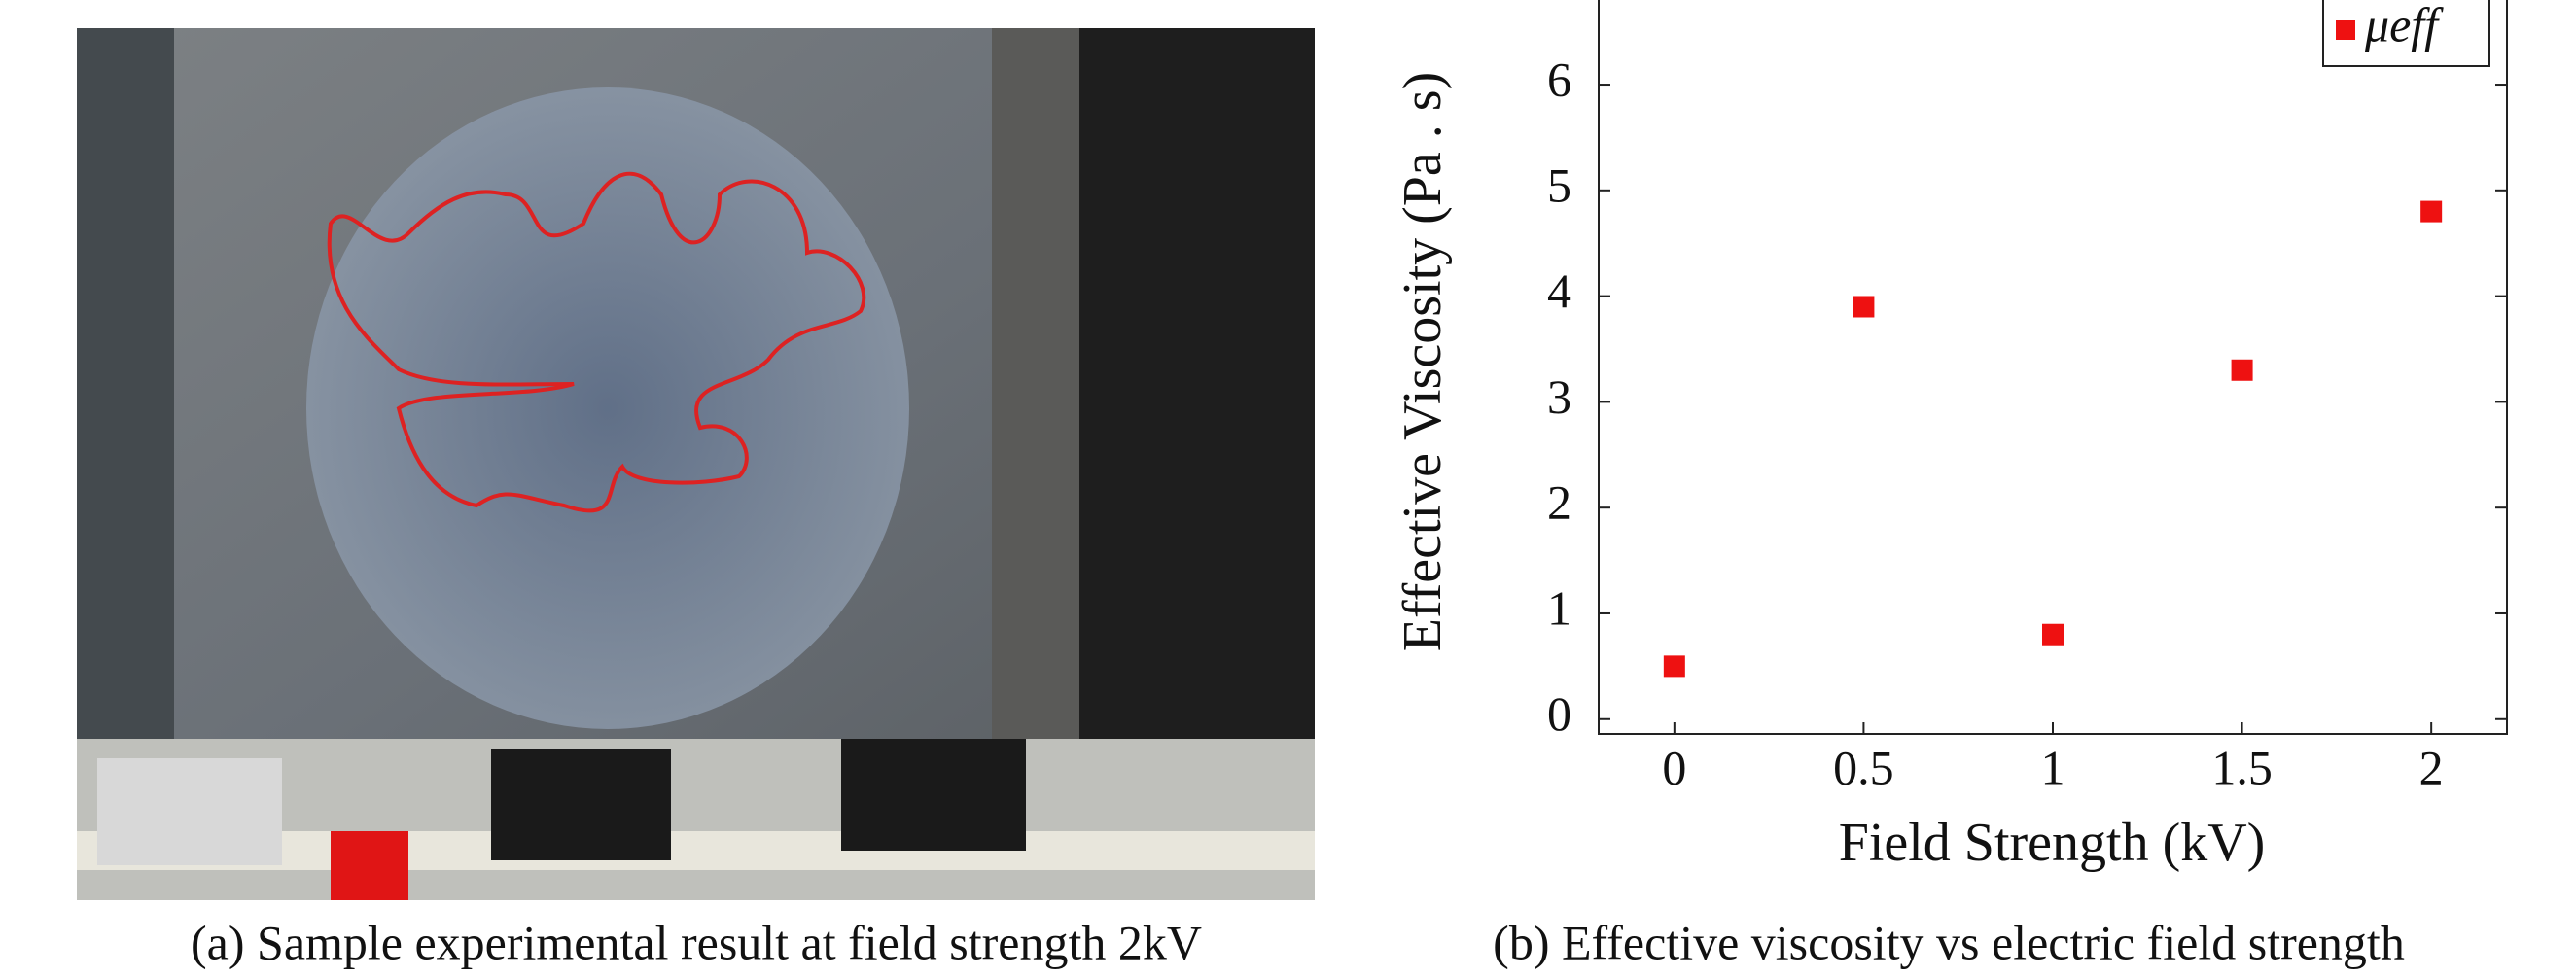  I want to click on legend-label: μeff, so click(2404, 26).